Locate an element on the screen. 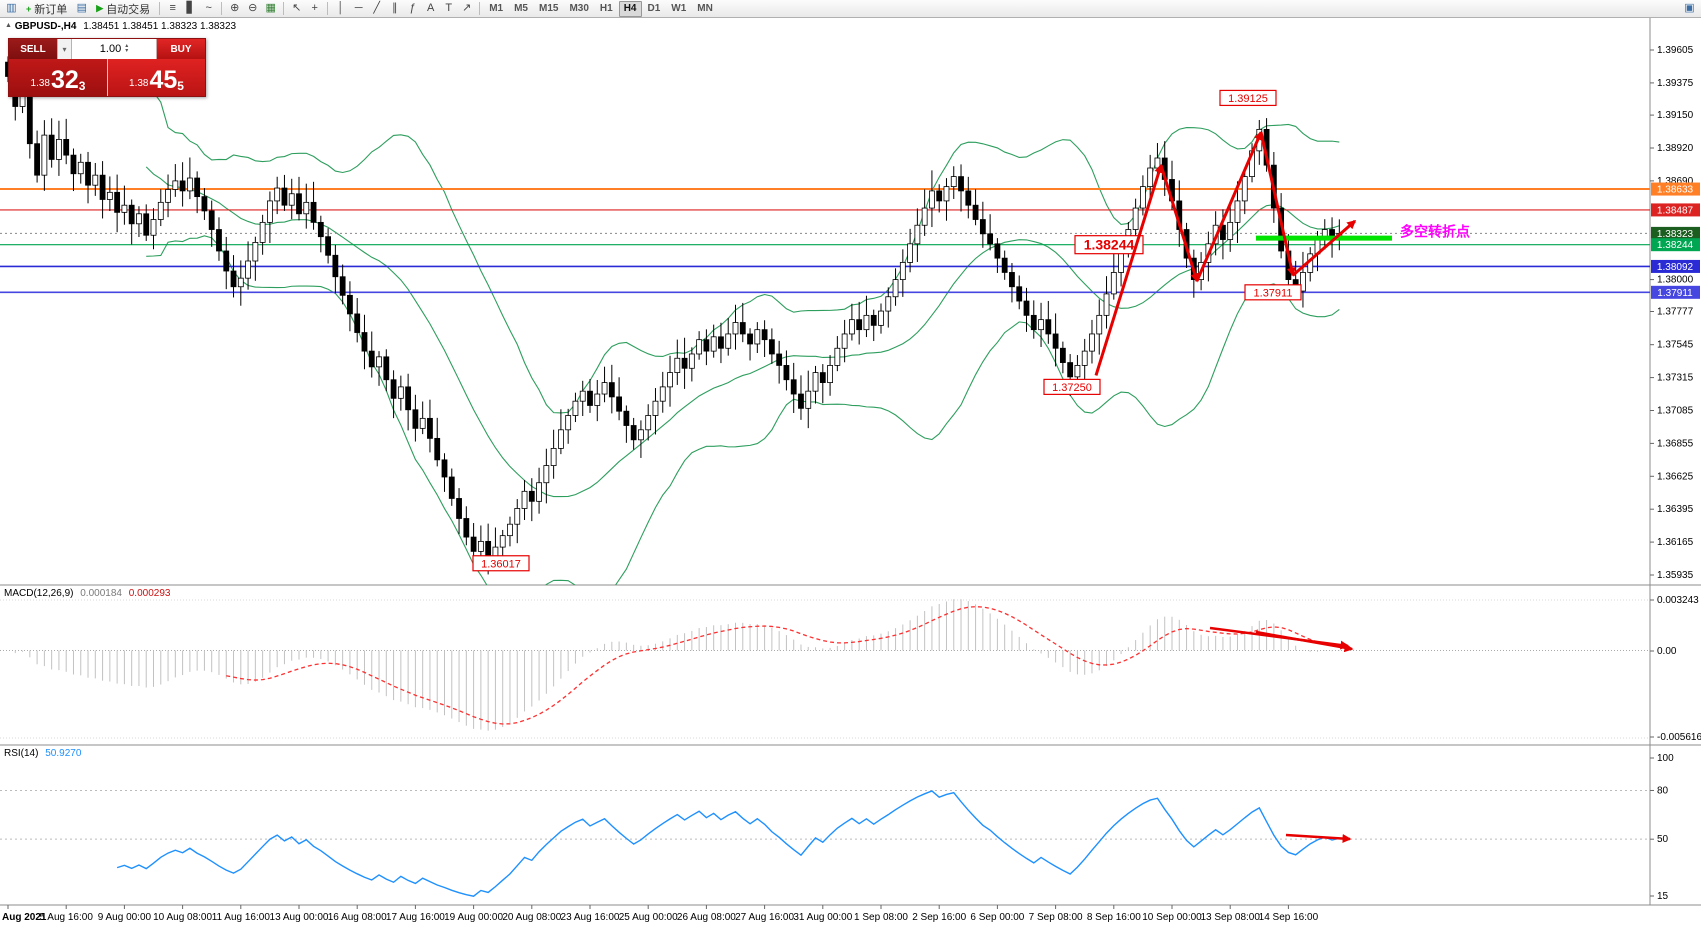 The image size is (1701, 939). macd-trend-arrow is located at coordinates (1304, 641).